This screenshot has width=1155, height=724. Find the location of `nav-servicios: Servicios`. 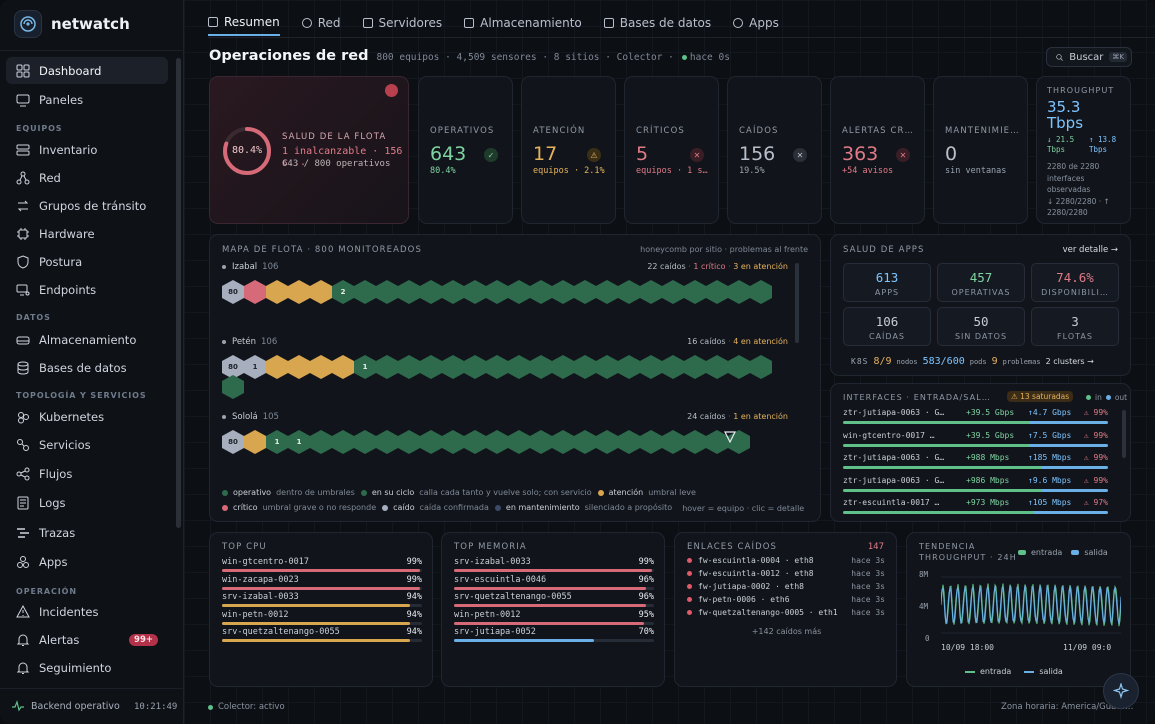

nav-servicios: Servicios is located at coordinates (87, 444).